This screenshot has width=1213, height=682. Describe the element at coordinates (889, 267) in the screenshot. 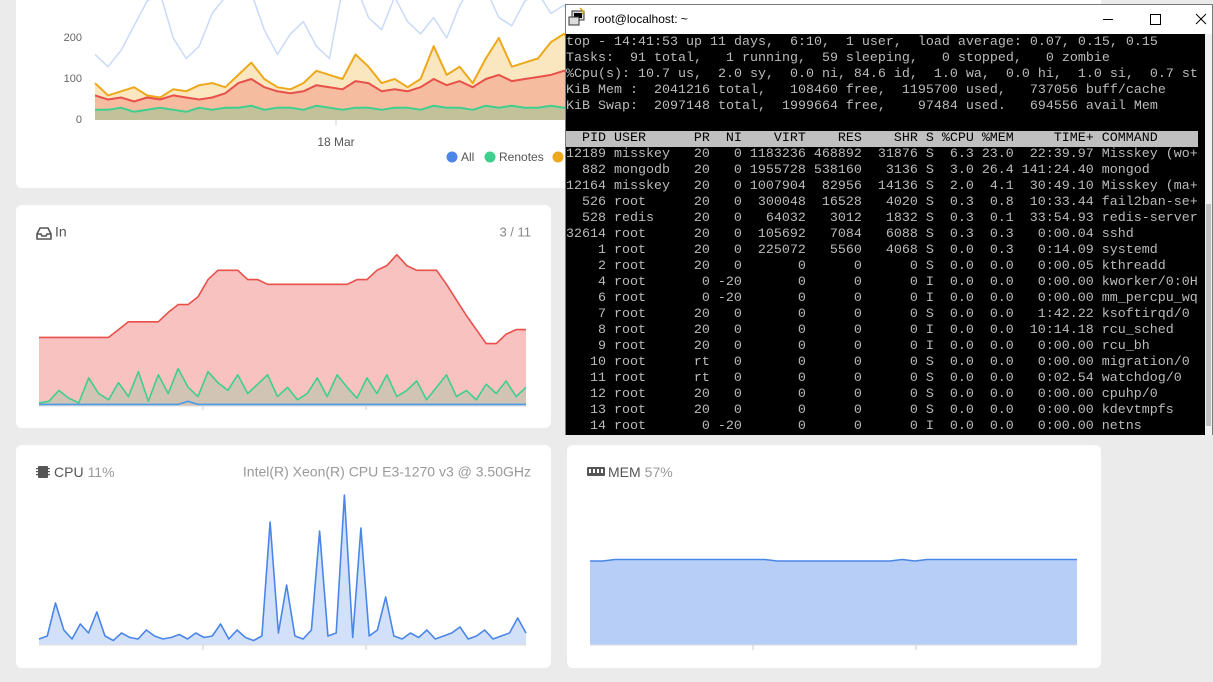

I see `process-row: 2 root 20 0 0 0 0 S 0.0 0.0 0:00.05 kthreadd` at that location.